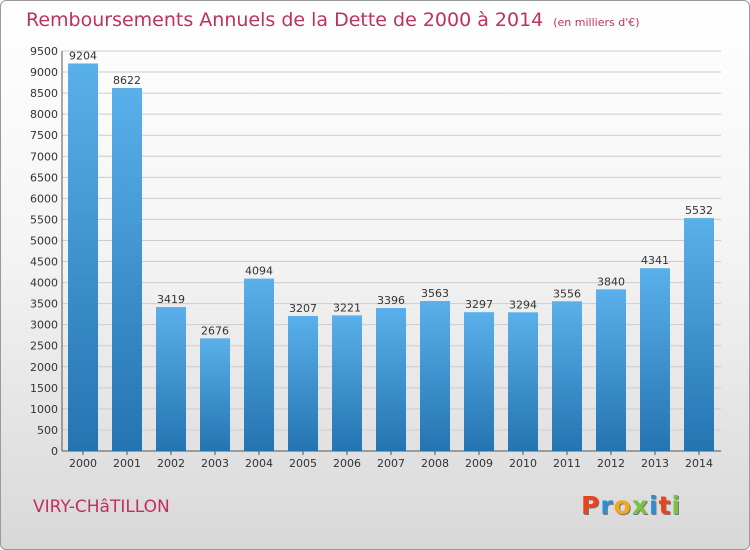 The width and height of the screenshot is (750, 550). What do you see at coordinates (44, 262) in the screenshot?
I see `y-tick-label: 4500` at bounding box center [44, 262].